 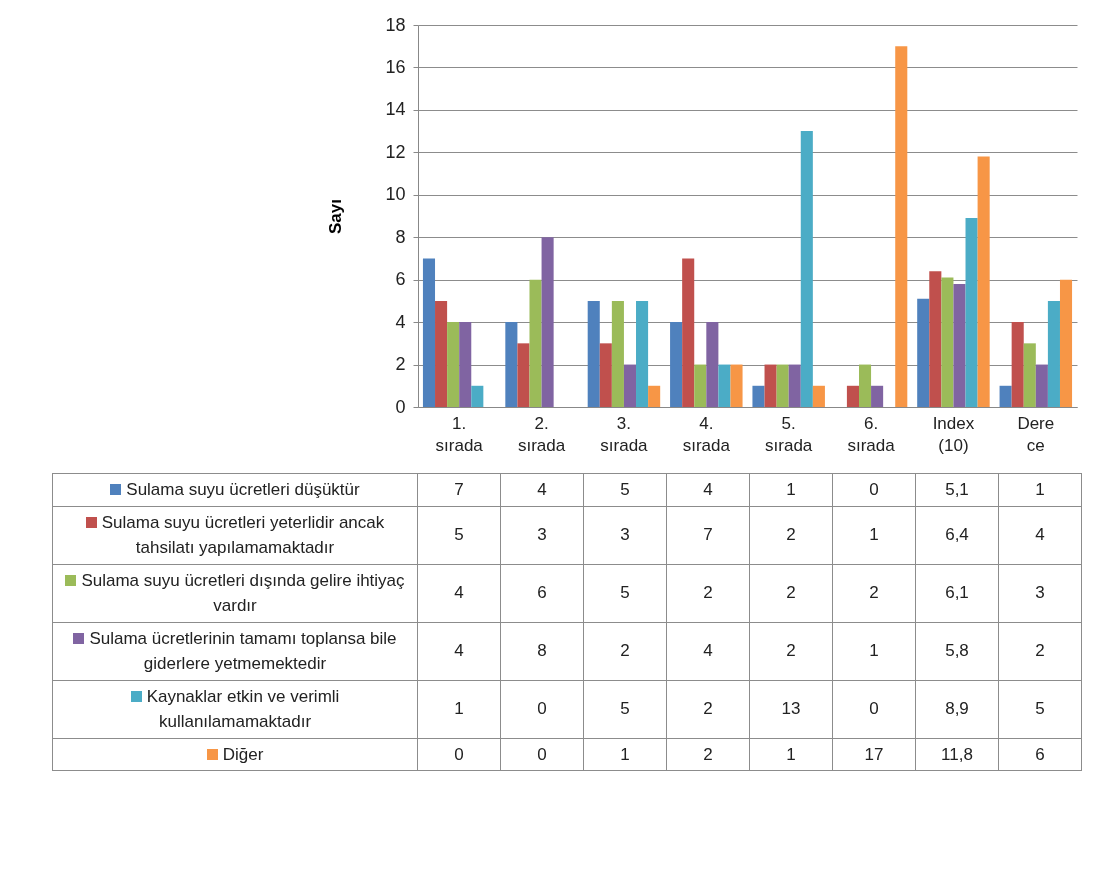 I want to click on x-tick-label: 3. sırada, so click(x=624, y=434).